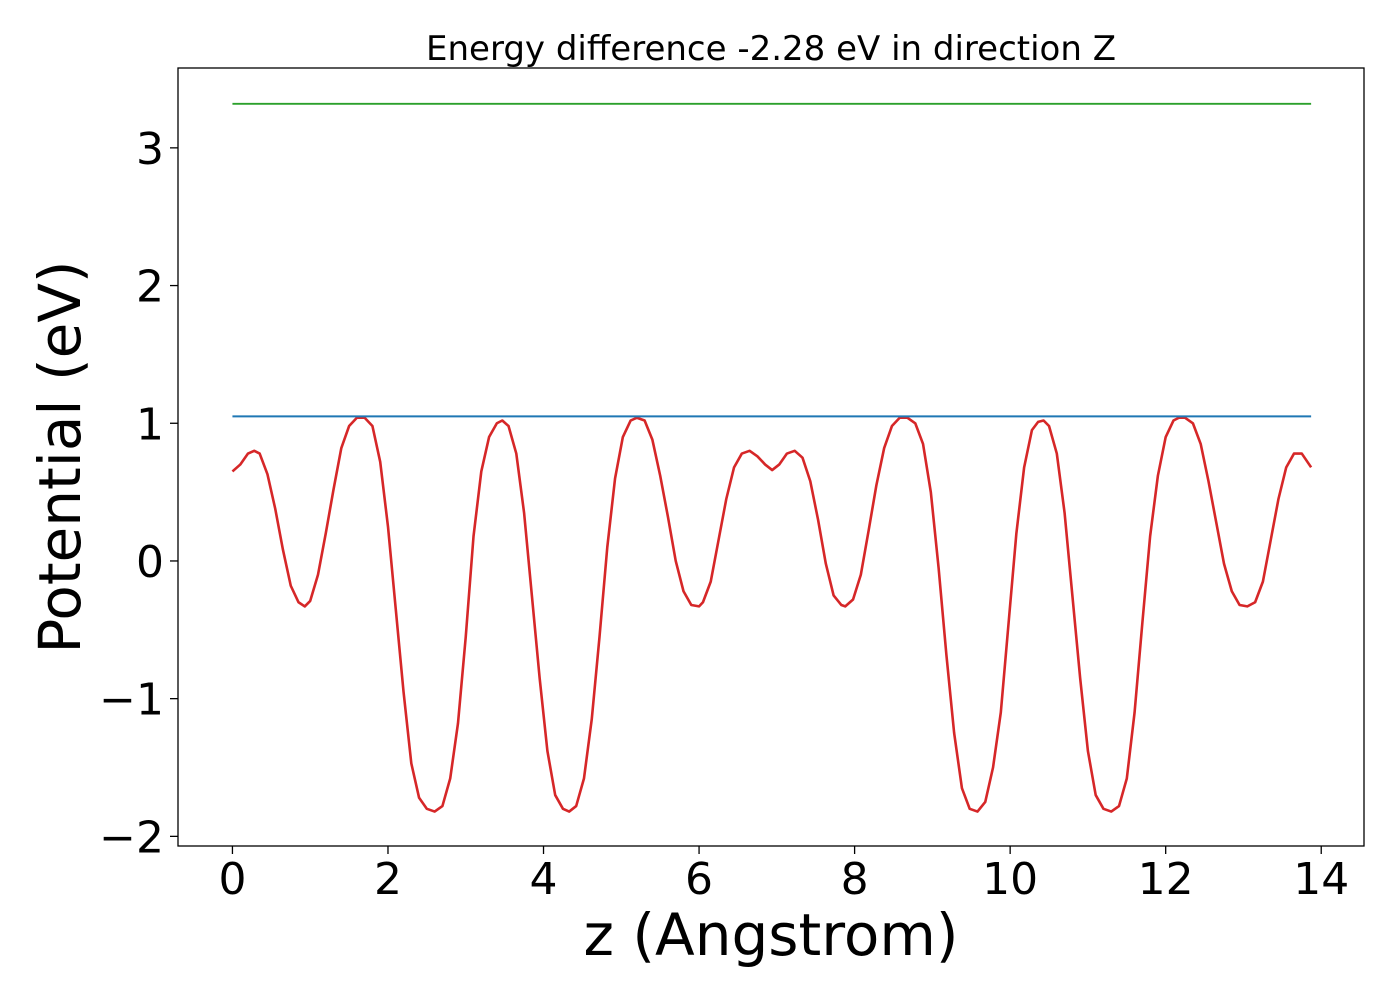 The width and height of the screenshot is (1400, 1000). What do you see at coordinates (150, 287) in the screenshot?
I see `y-tick-label: 2` at bounding box center [150, 287].